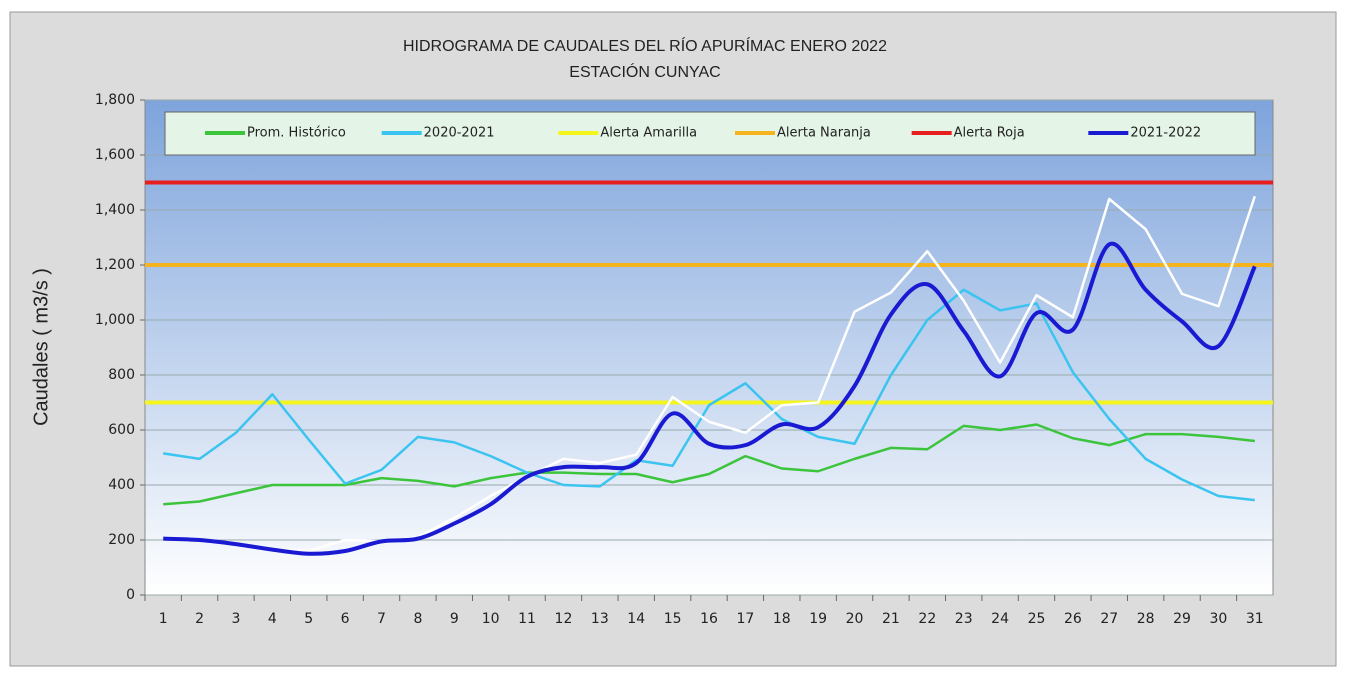 The image size is (1346, 676). What do you see at coordinates (709, 619) in the screenshot?
I see `x-tick-label: 16` at bounding box center [709, 619].